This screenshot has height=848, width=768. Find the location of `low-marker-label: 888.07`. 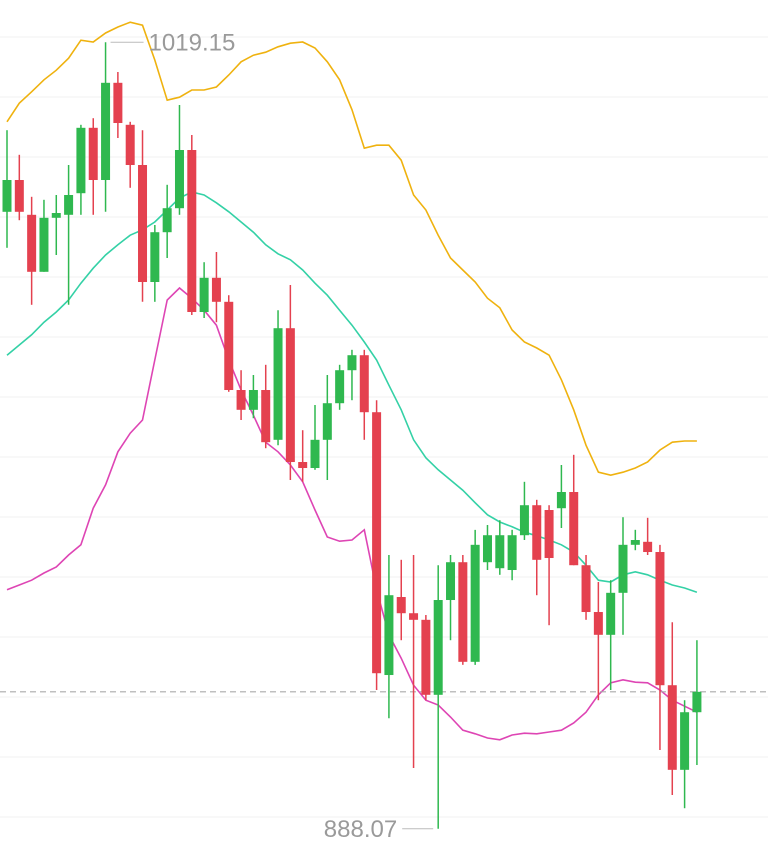

low-marker-label: 888.07 is located at coordinates (360, 829).